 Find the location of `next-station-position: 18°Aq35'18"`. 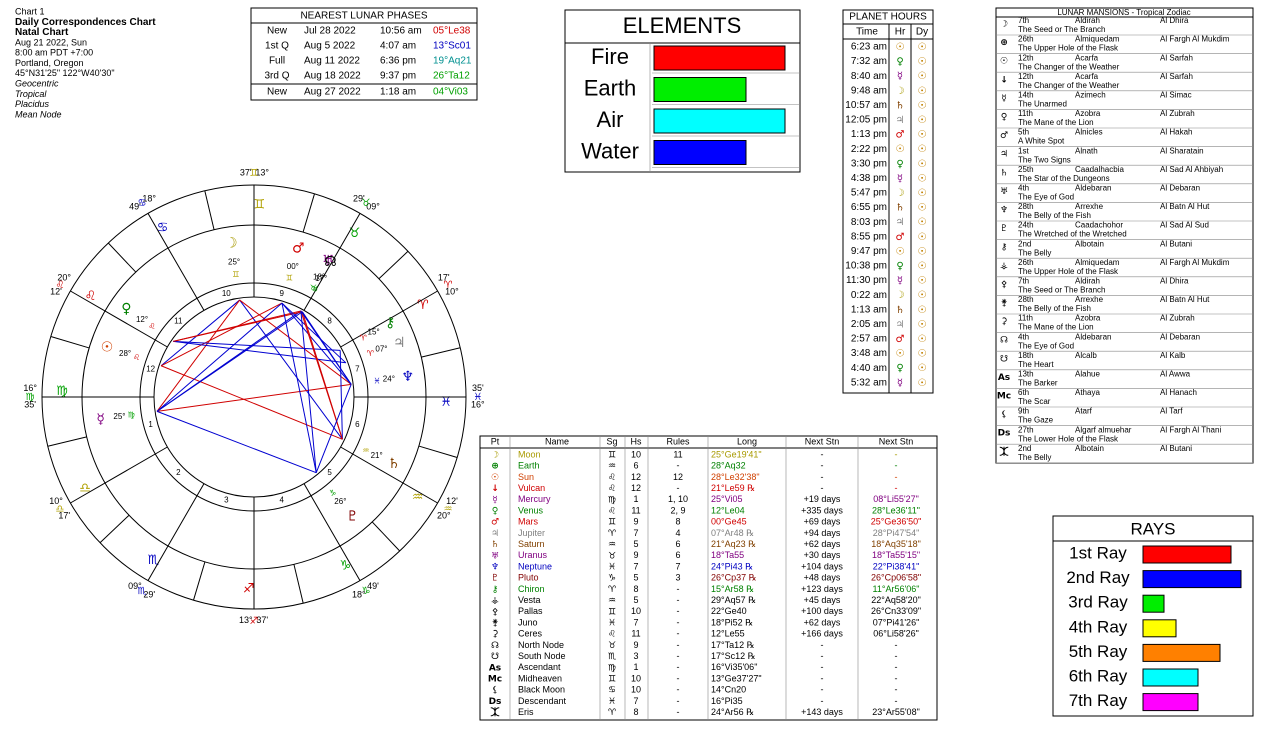

next-station-position: 18°Aq35'18" is located at coordinates (896, 544).